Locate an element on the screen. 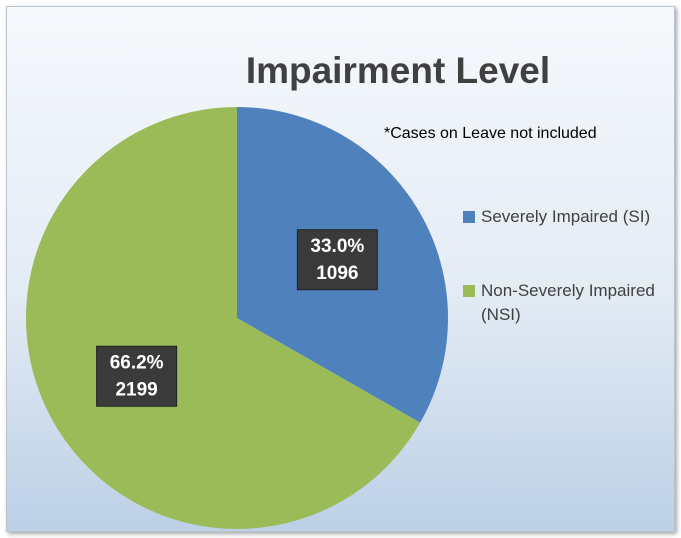 This screenshot has width=681, height=538. legend-label: Severely Impaired (SI) is located at coordinates (566, 216).